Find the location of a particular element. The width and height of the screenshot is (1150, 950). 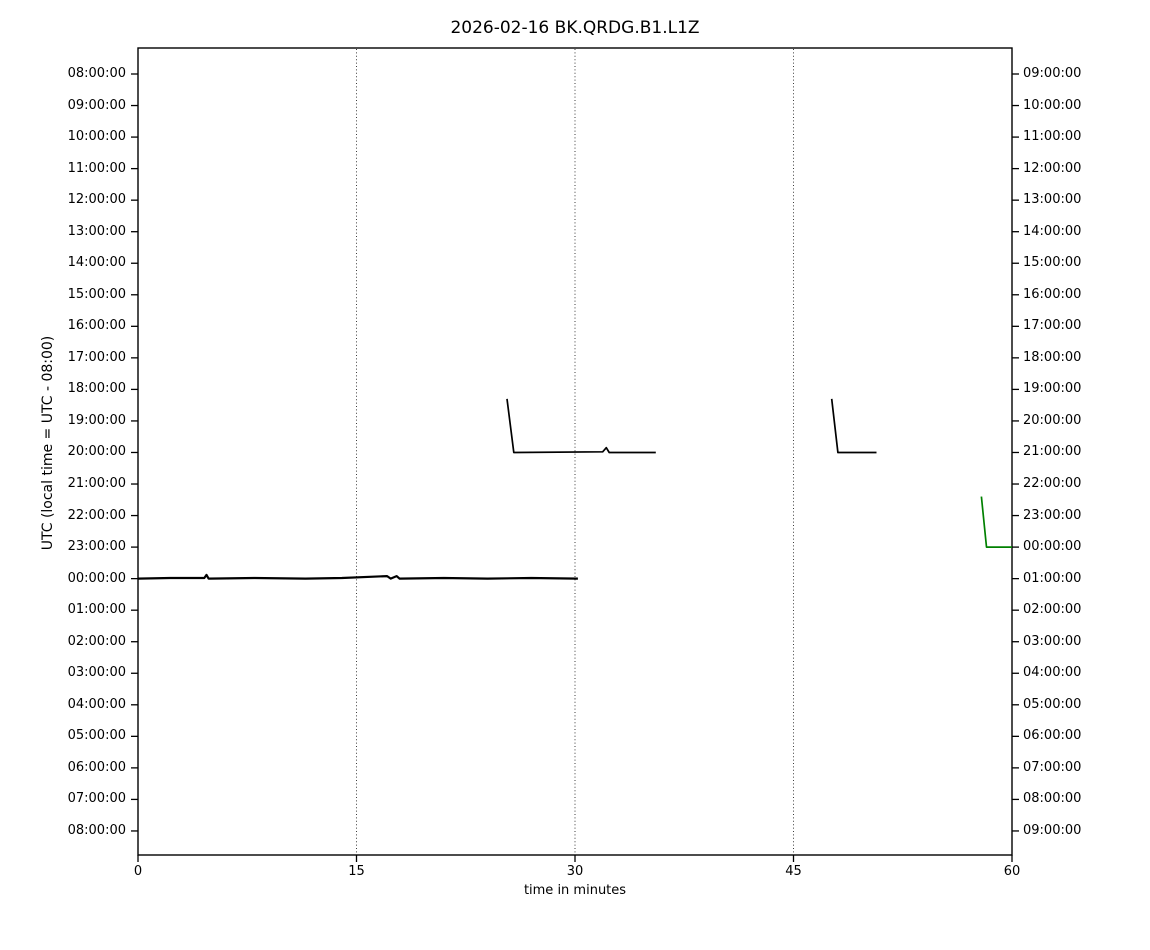

y-axis-left-tick-label: 11:00:00 is located at coordinates (96, 168).